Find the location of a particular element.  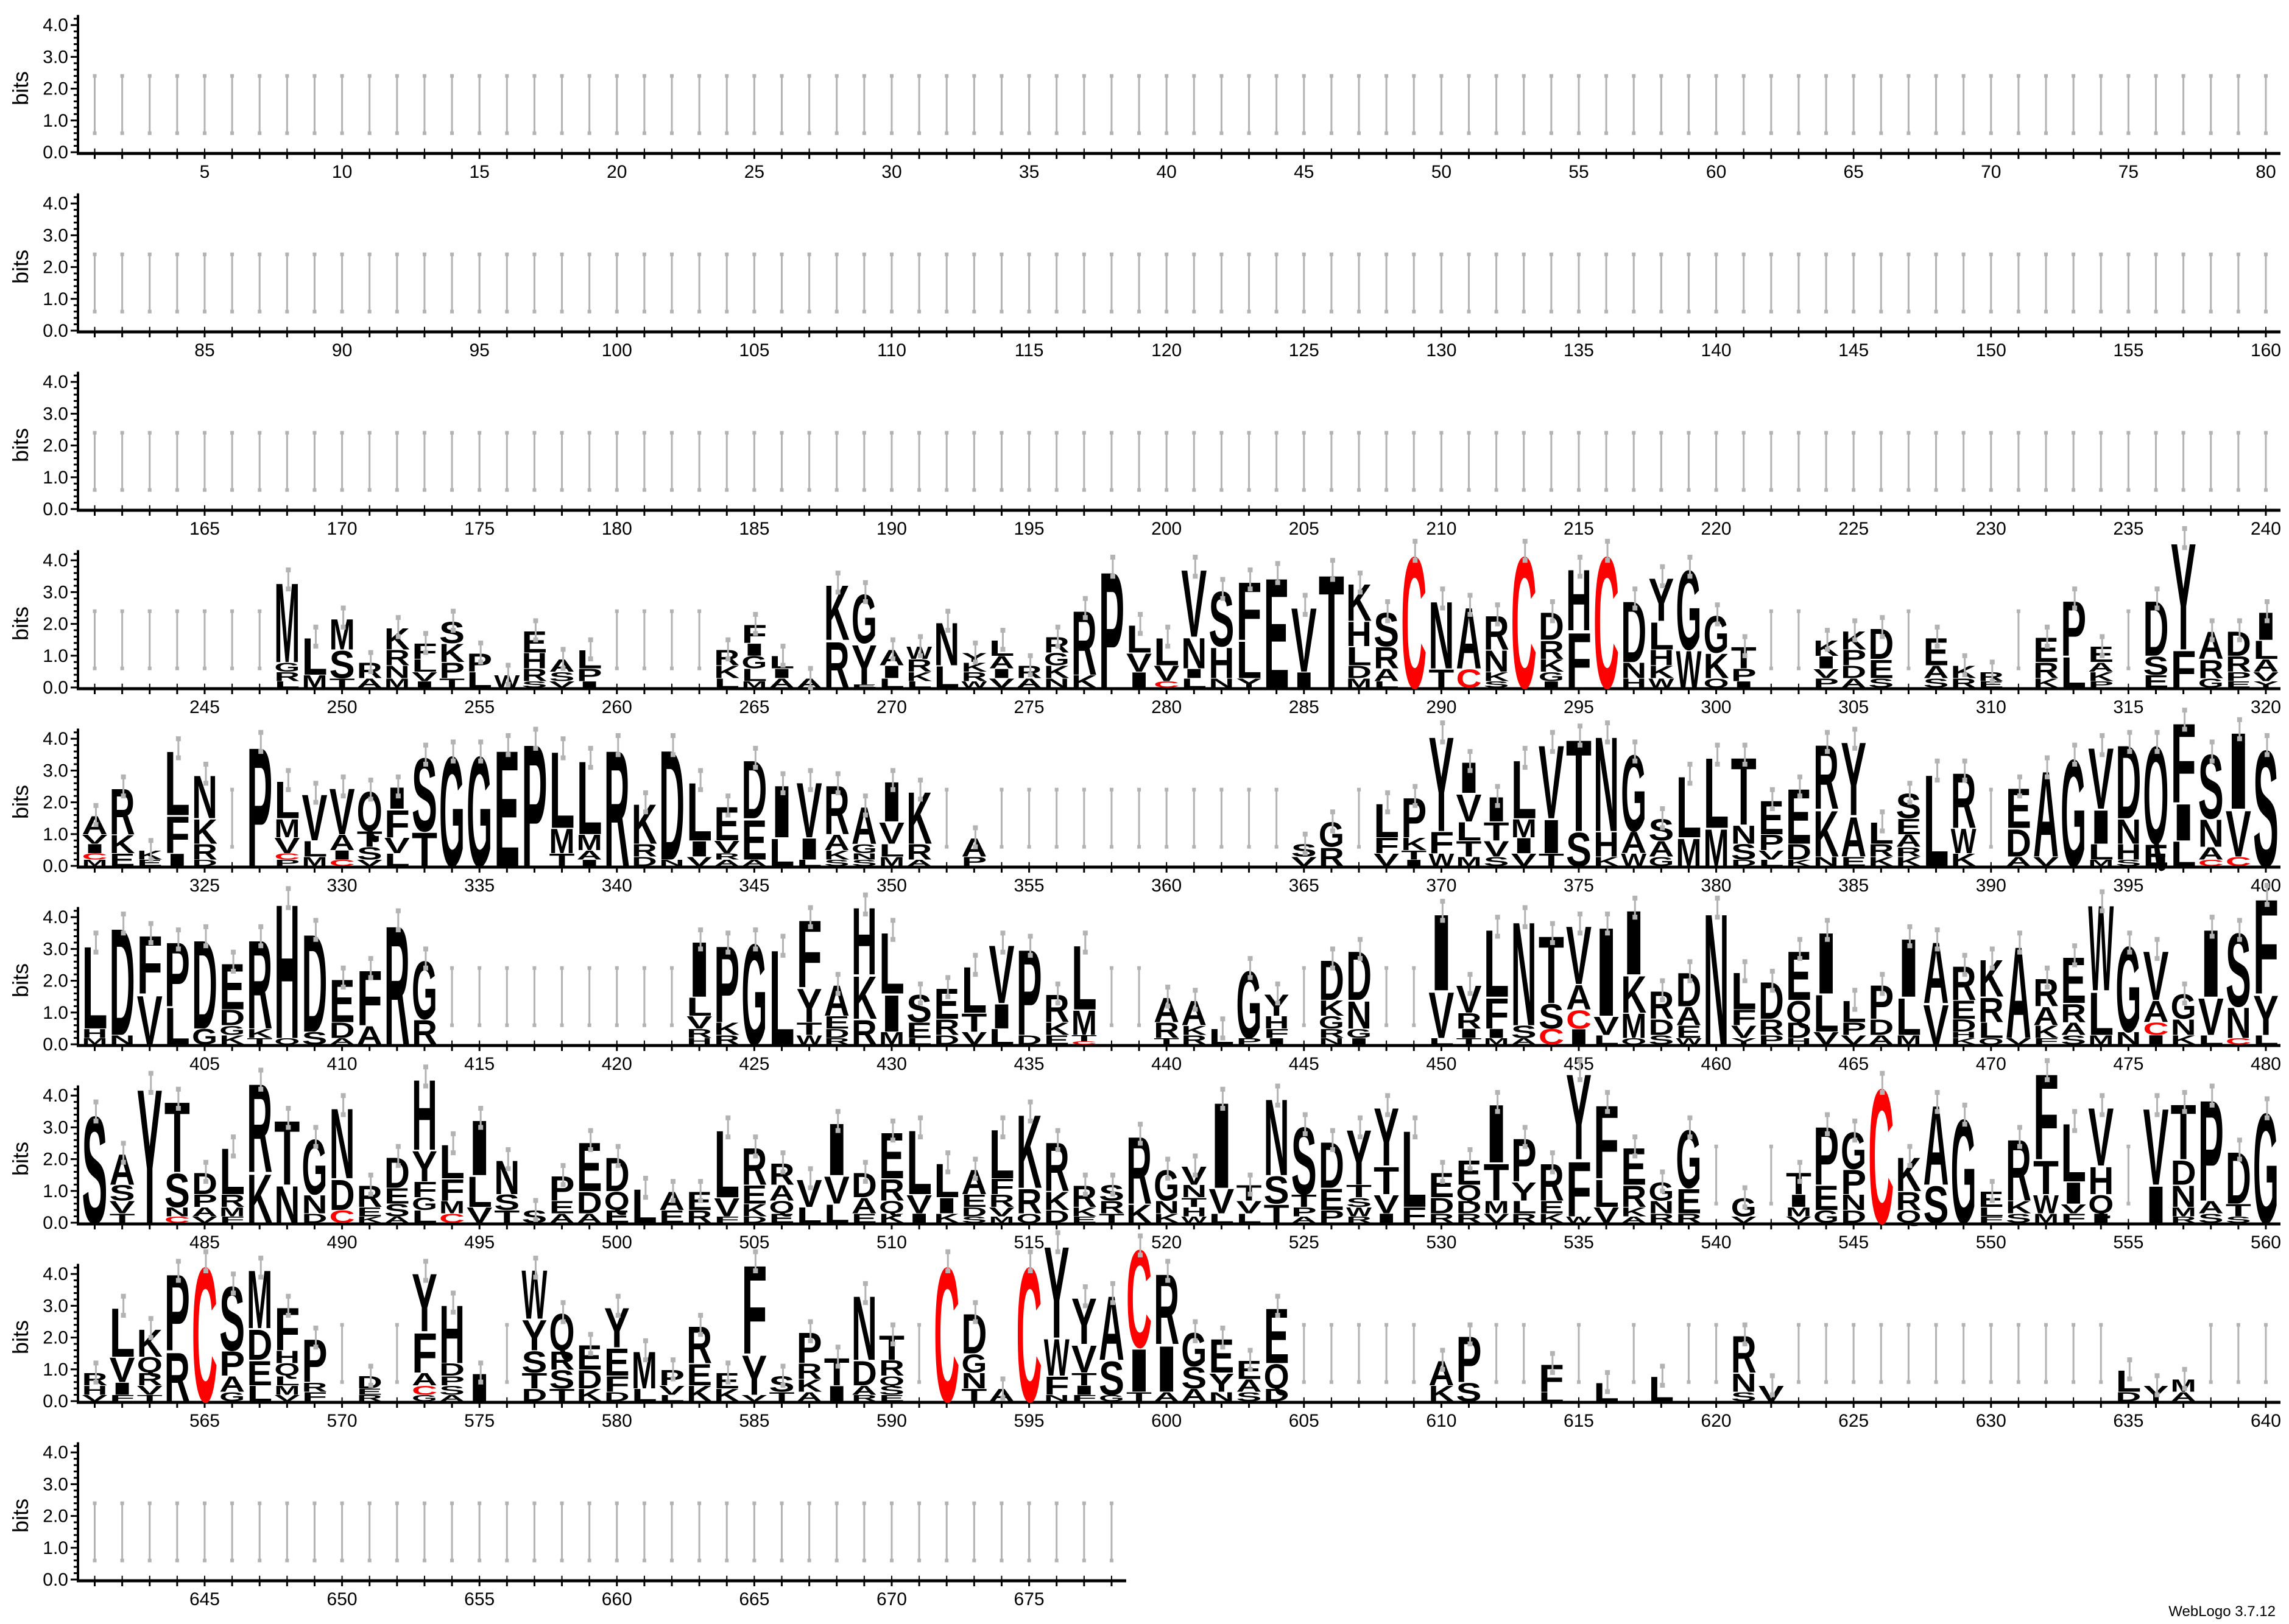

x-tick-label: 630 is located at coordinates (1991, 1421).